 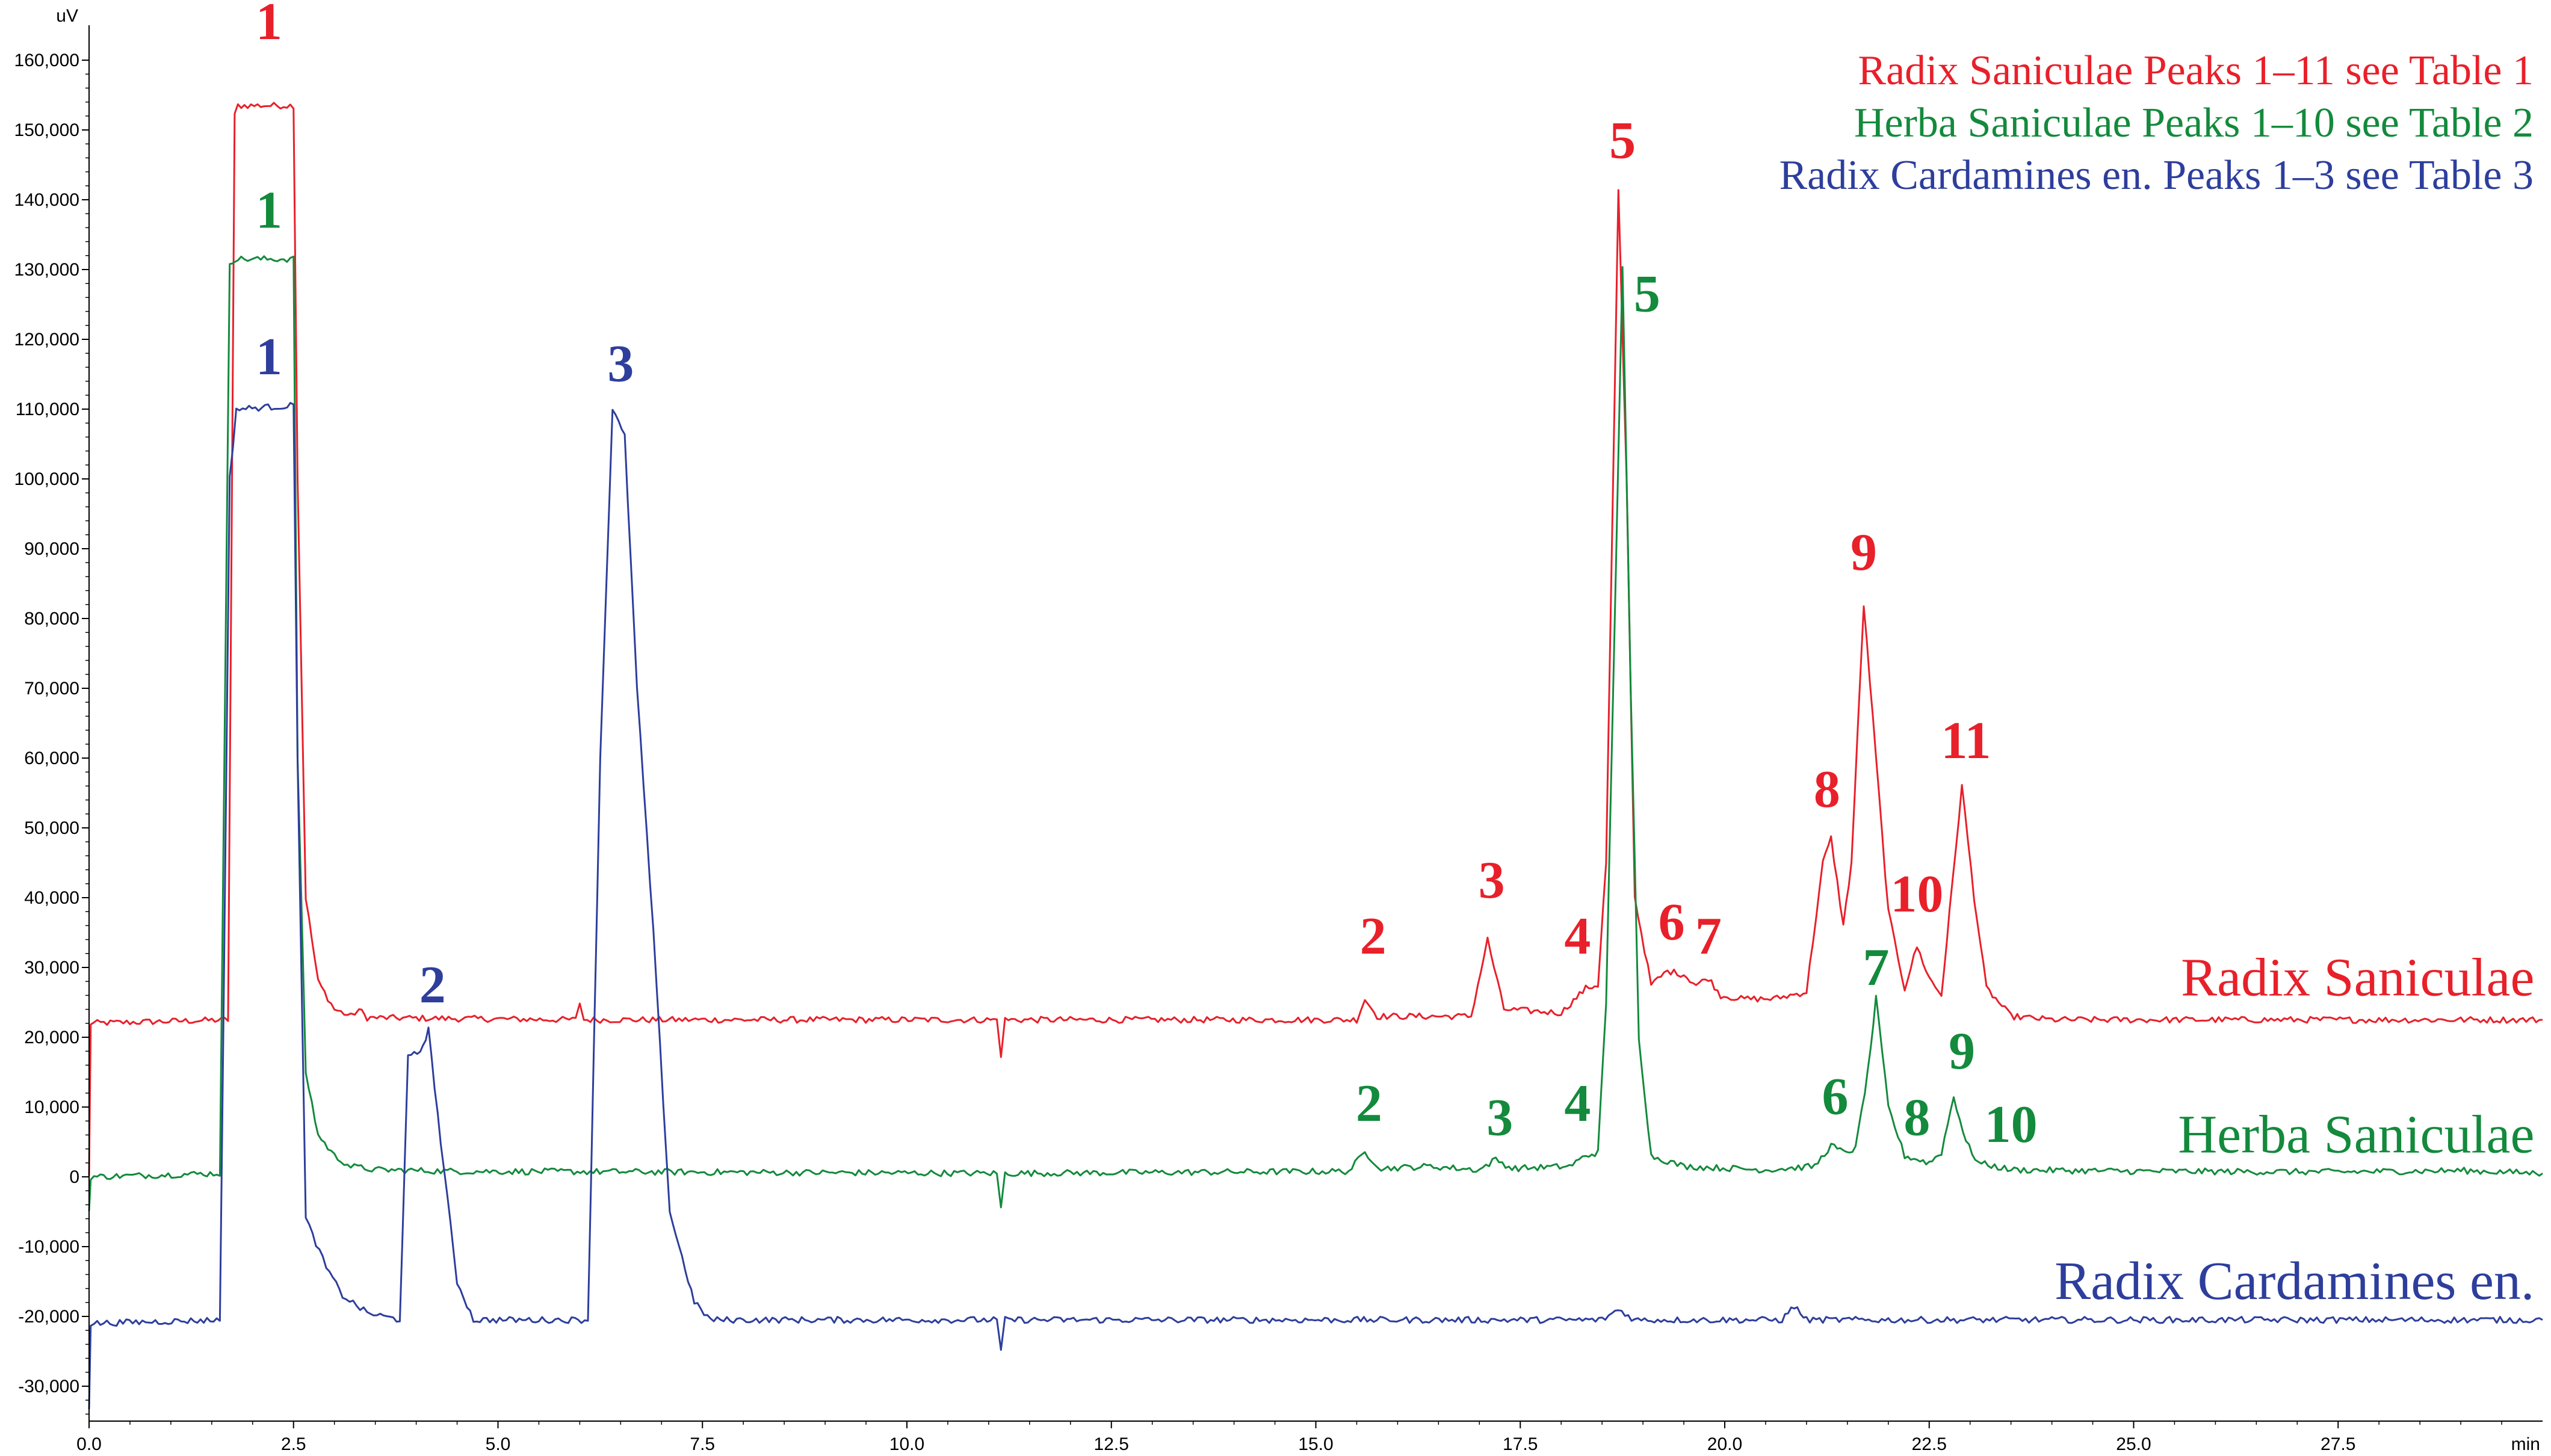 I want to click on y-tick-label: 100,000, so click(x=47, y=479).